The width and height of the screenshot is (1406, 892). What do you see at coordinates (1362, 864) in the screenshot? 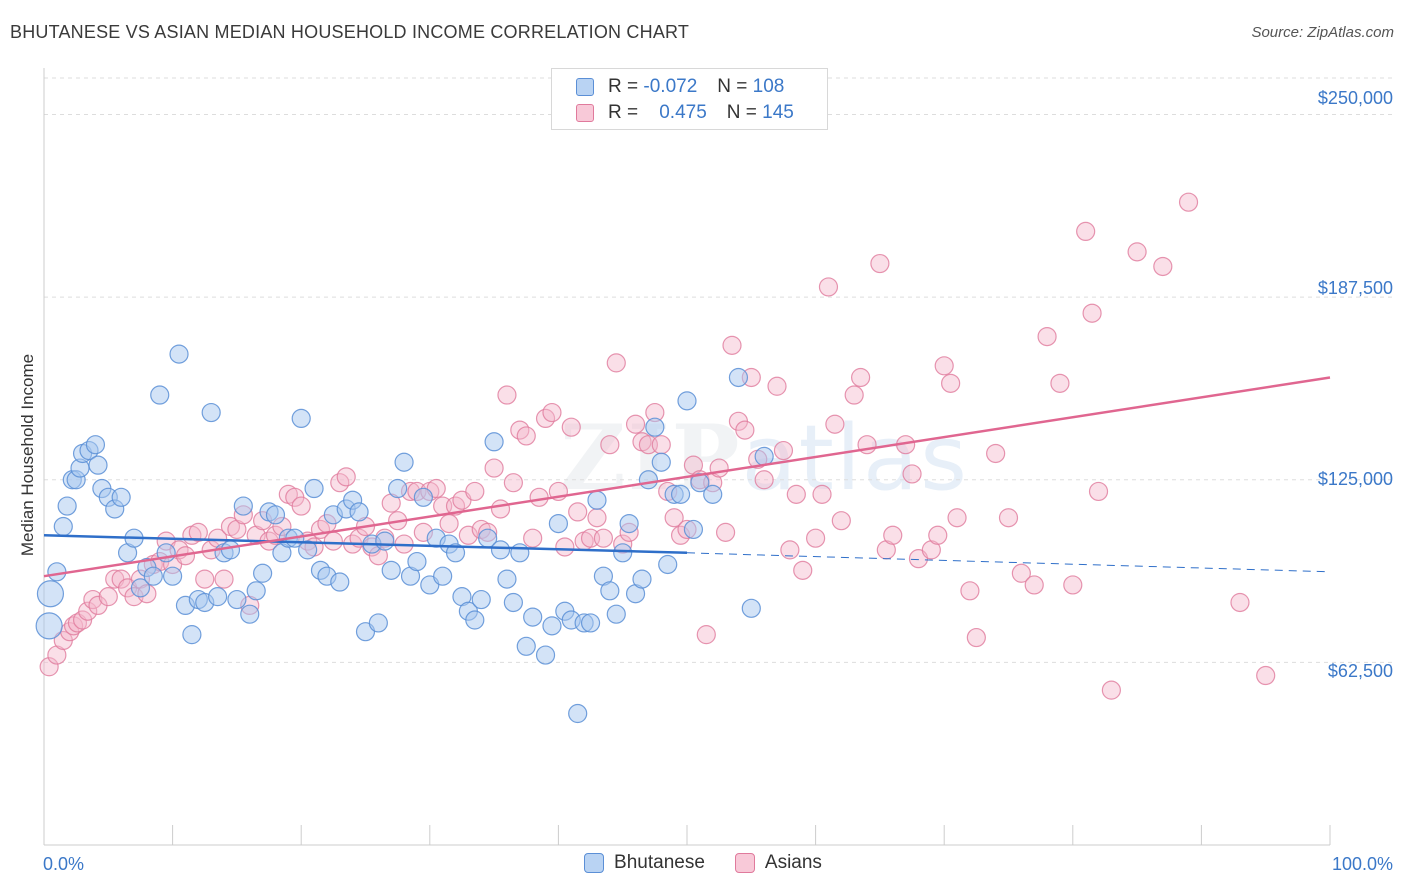
I see `x-tick-max: 100.0%` at bounding box center [1362, 864].